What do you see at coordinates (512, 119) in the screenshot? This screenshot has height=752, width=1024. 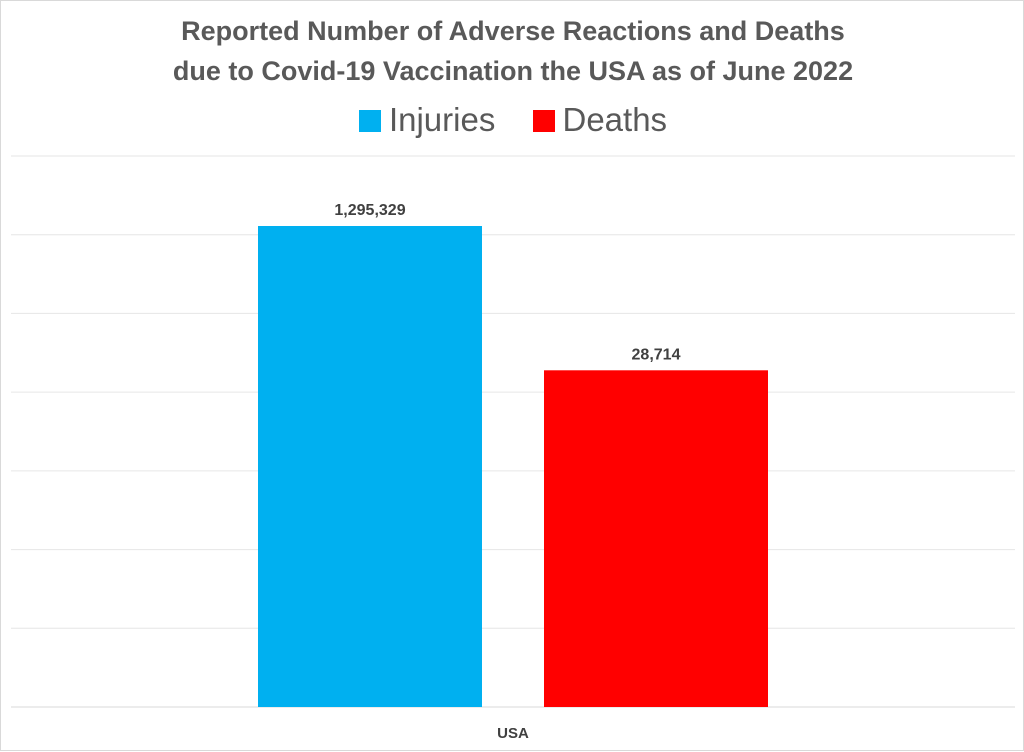 I see `chart-legend: Injuries Deaths` at bounding box center [512, 119].